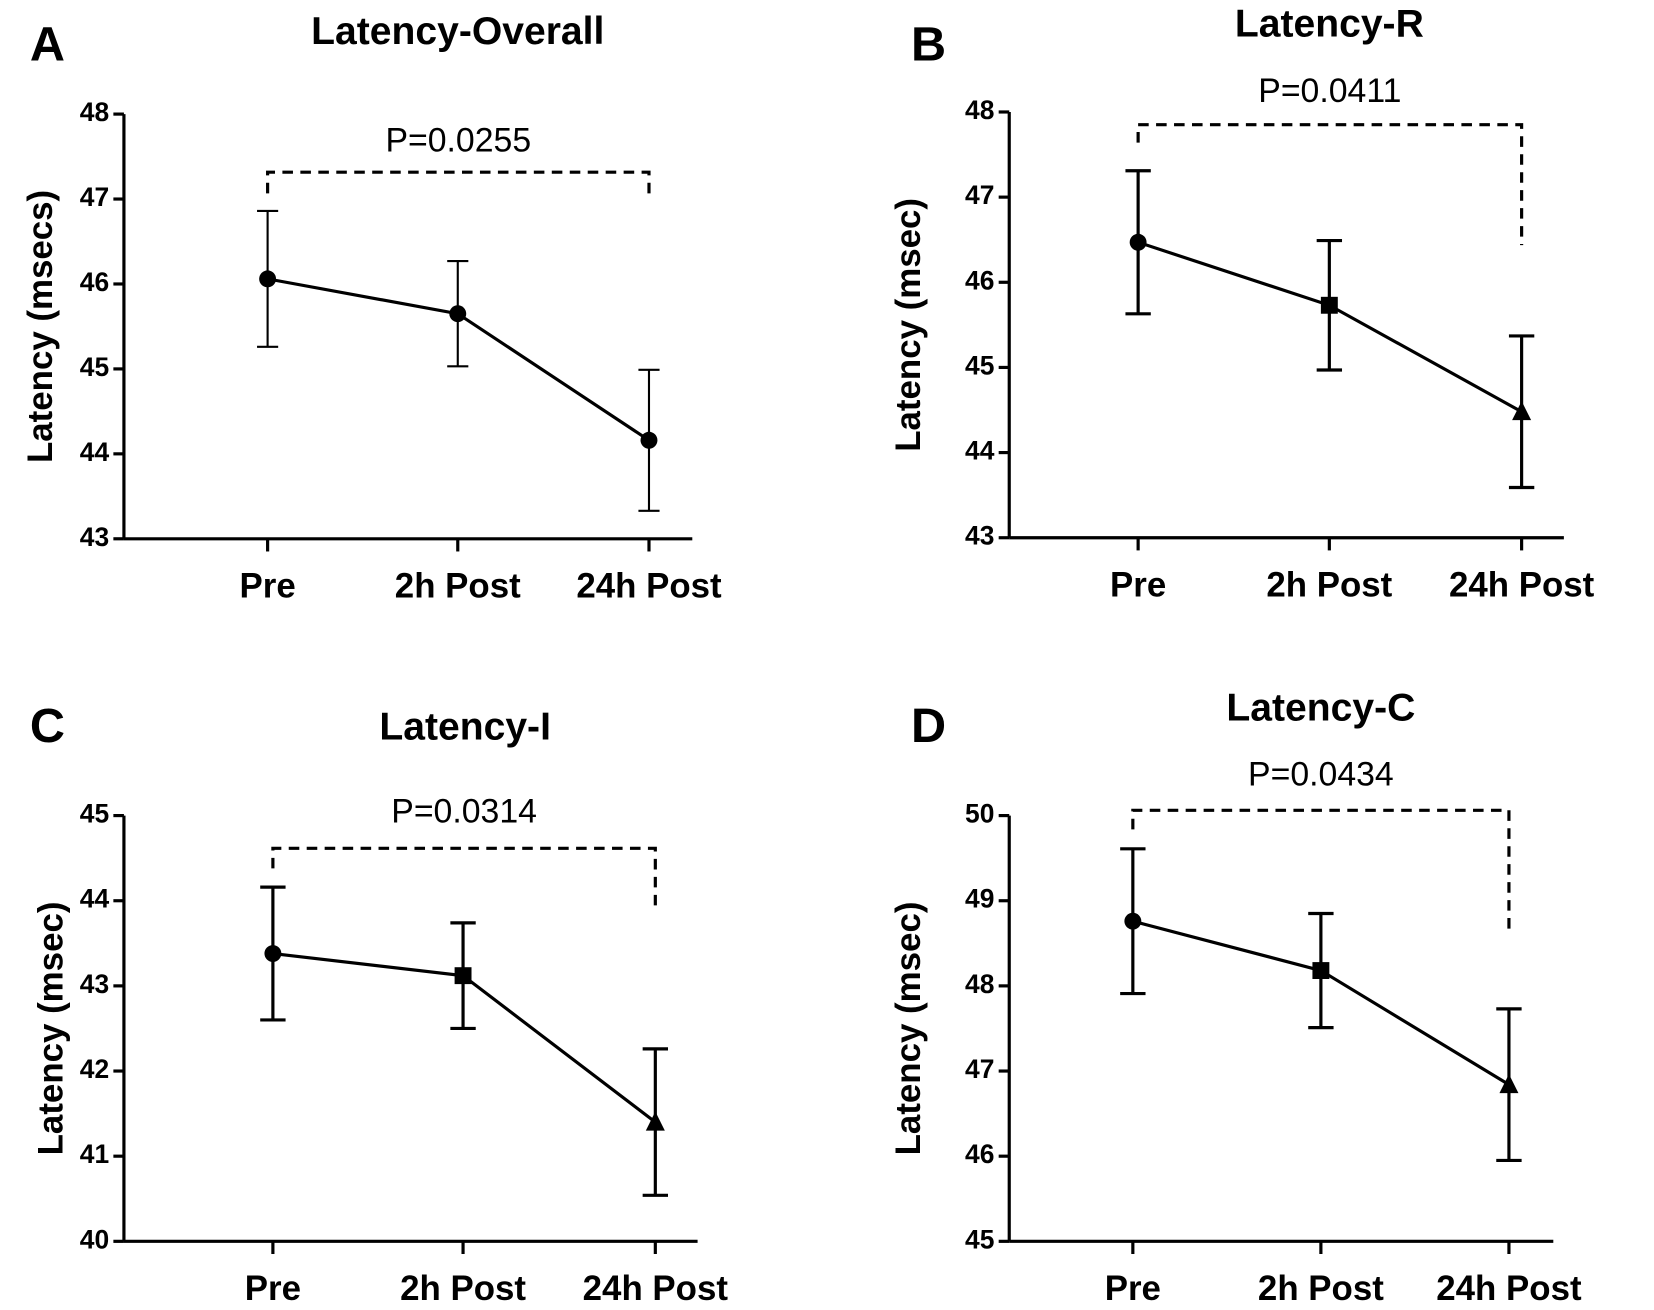 This screenshot has height=1310, width=1654. What do you see at coordinates (94, 1154) in the screenshot?
I see `y-tick-label: 41` at bounding box center [94, 1154].